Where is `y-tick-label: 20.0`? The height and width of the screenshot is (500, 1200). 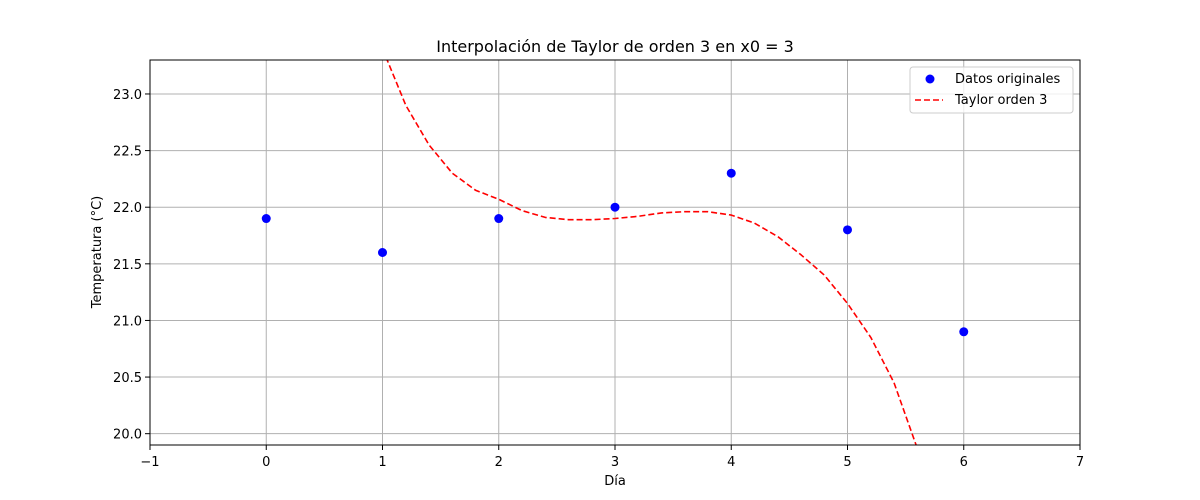
y-tick-label: 20.0 is located at coordinates (127, 435).